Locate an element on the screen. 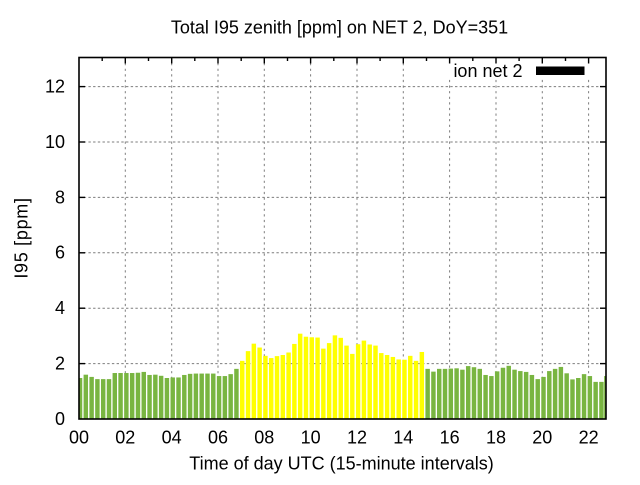 The width and height of the screenshot is (640, 485). svg-text: 00 is located at coordinates (79, 437).